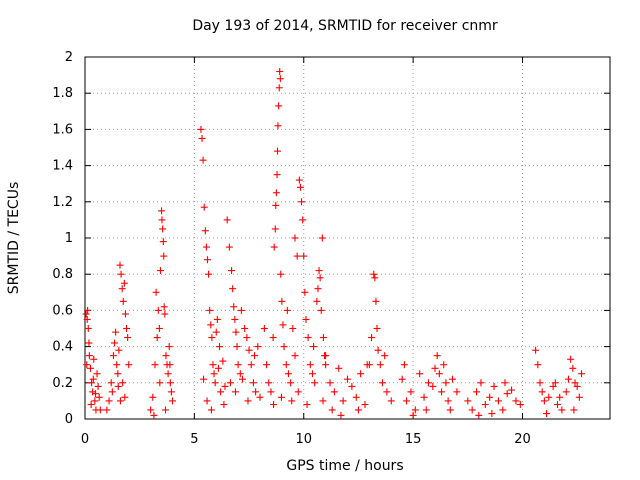 The width and height of the screenshot is (640, 480). I want to click on y-tick-label: 1, so click(69, 238).